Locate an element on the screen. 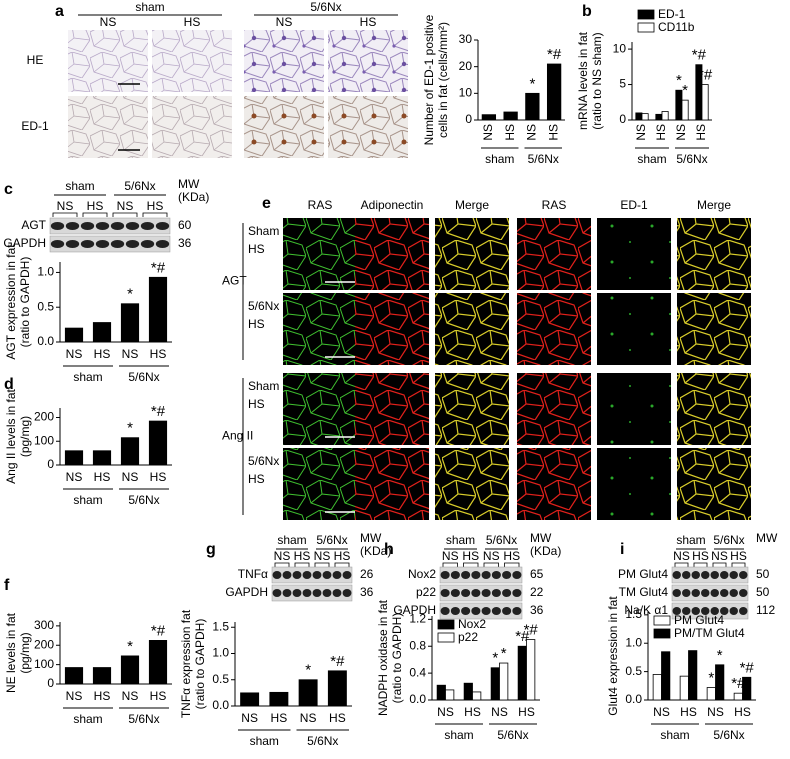 This screenshot has height=759, width=790. row-label: Na/K α1 is located at coordinates (646, 610).